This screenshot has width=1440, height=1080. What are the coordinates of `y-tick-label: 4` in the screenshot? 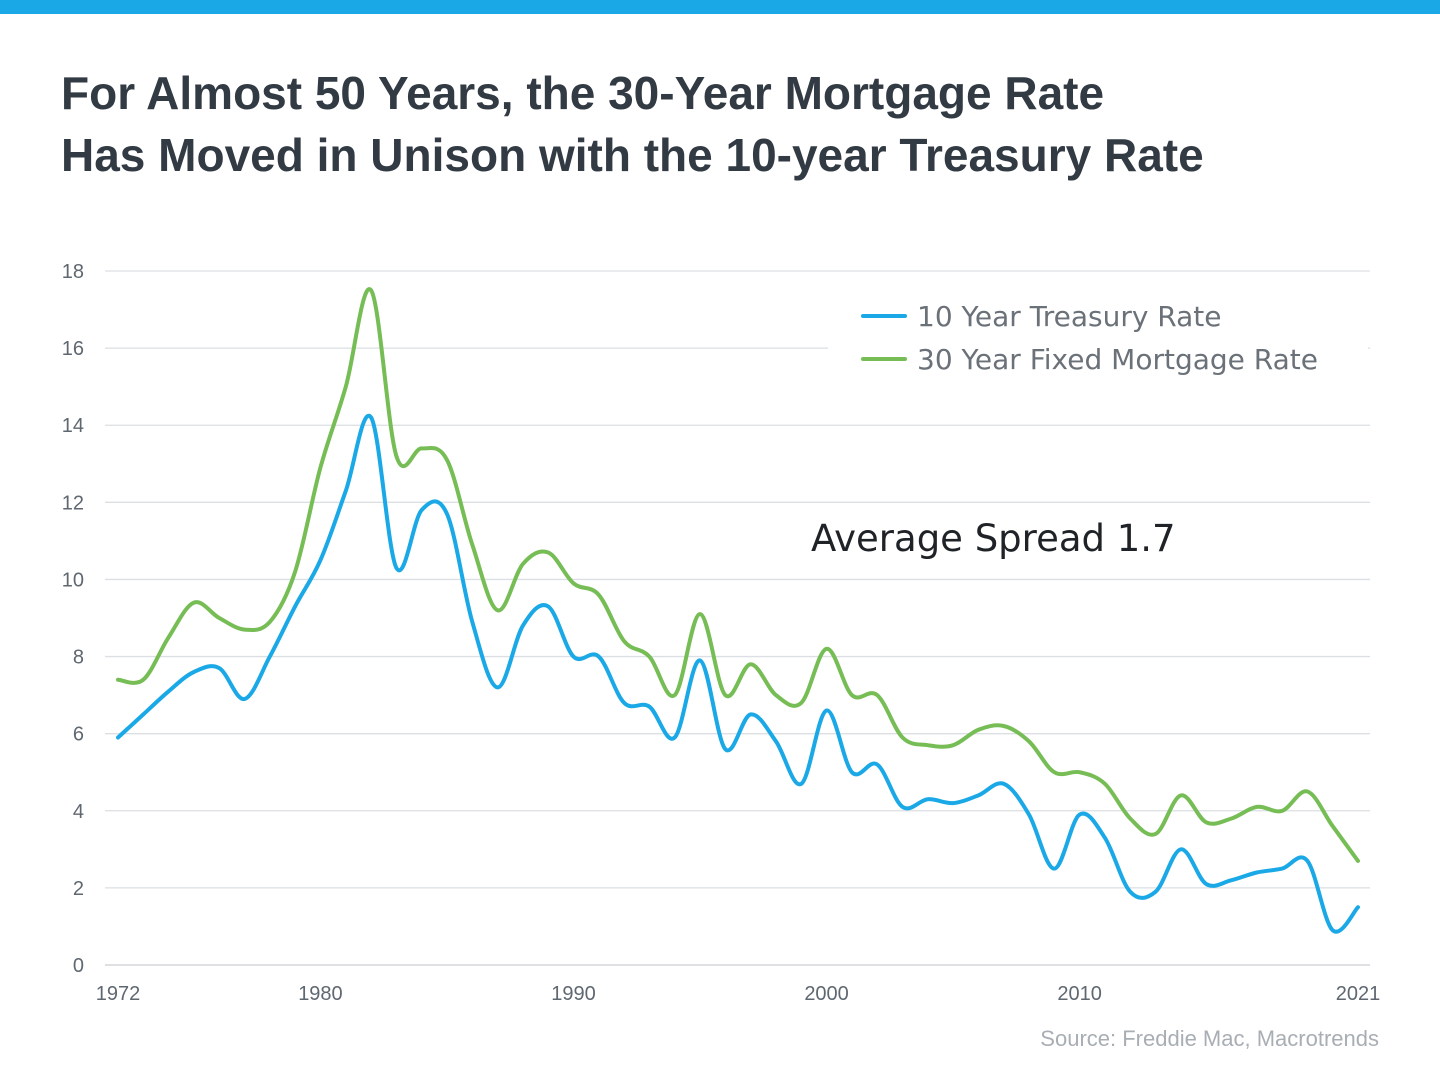 It's located at (78, 812).